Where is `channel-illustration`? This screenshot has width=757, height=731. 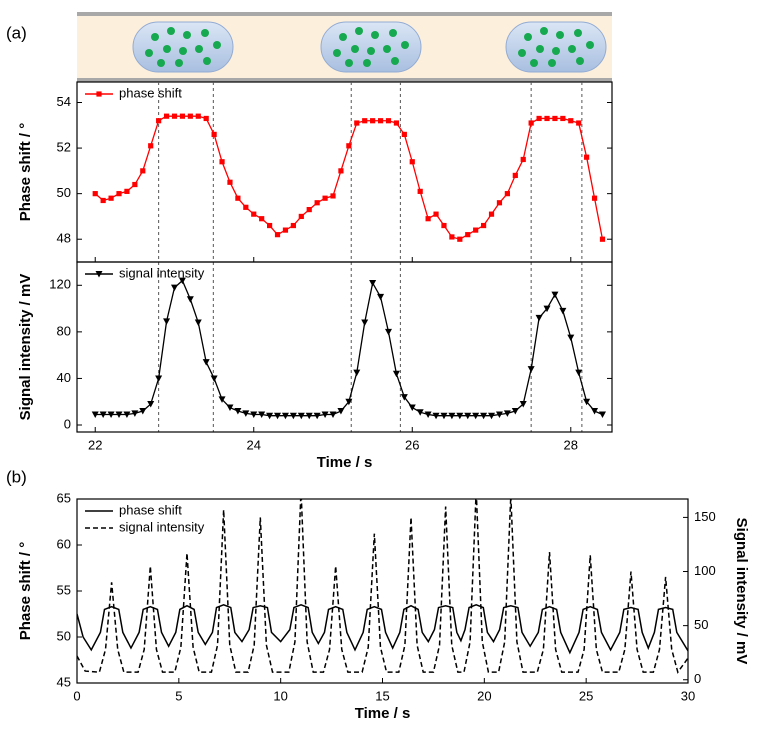
channel-illustration is located at coordinates (344, 47).